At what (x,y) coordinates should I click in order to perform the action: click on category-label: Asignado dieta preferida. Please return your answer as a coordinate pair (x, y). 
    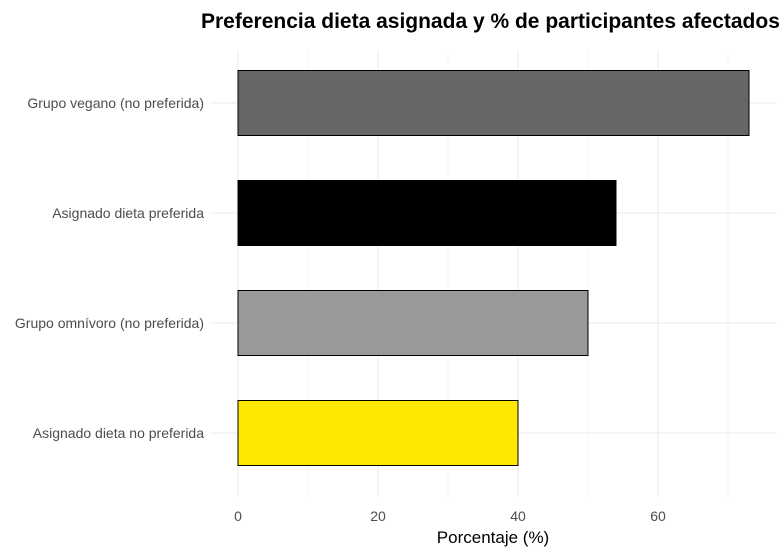
    Looking at the image, I should click on (128, 213).